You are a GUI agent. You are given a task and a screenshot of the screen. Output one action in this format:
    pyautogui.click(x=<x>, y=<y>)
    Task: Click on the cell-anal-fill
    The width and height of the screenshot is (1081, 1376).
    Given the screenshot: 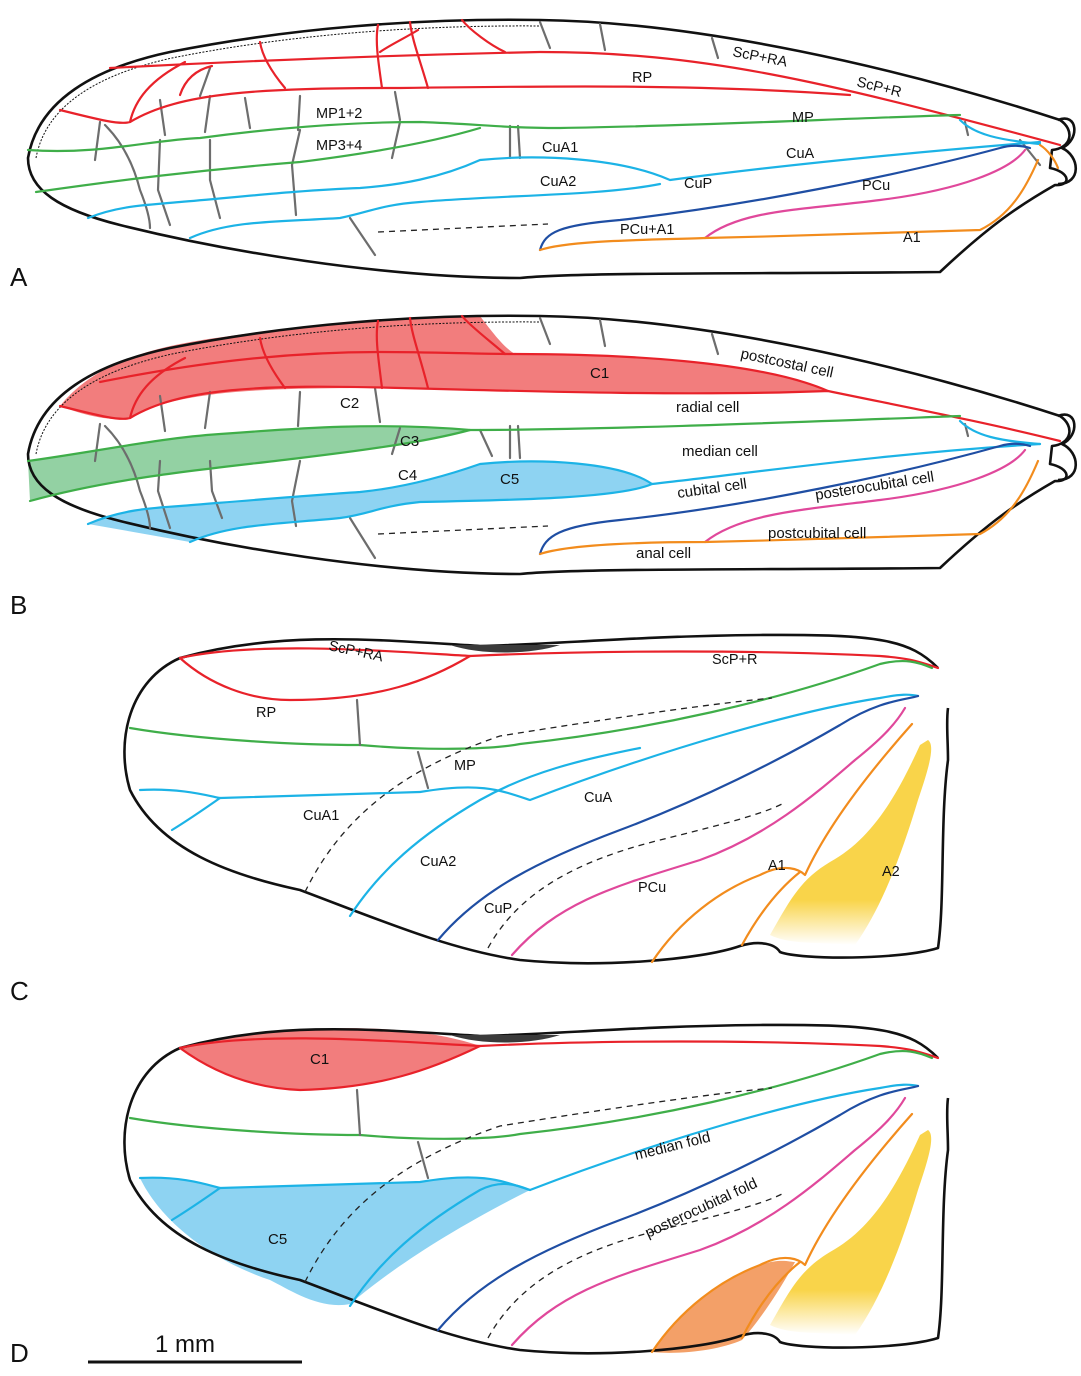 What is the action you would take?
    pyautogui.click(x=723, y=1306)
    